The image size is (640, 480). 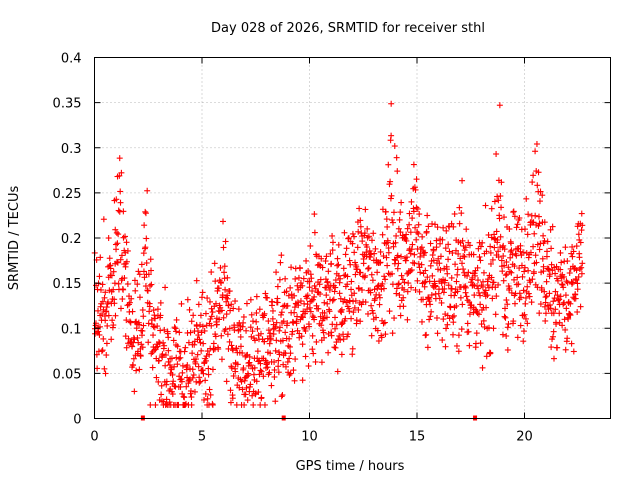 What do you see at coordinates (350, 466) in the screenshot?
I see `x-axis-label: GPS time / hours` at bounding box center [350, 466].